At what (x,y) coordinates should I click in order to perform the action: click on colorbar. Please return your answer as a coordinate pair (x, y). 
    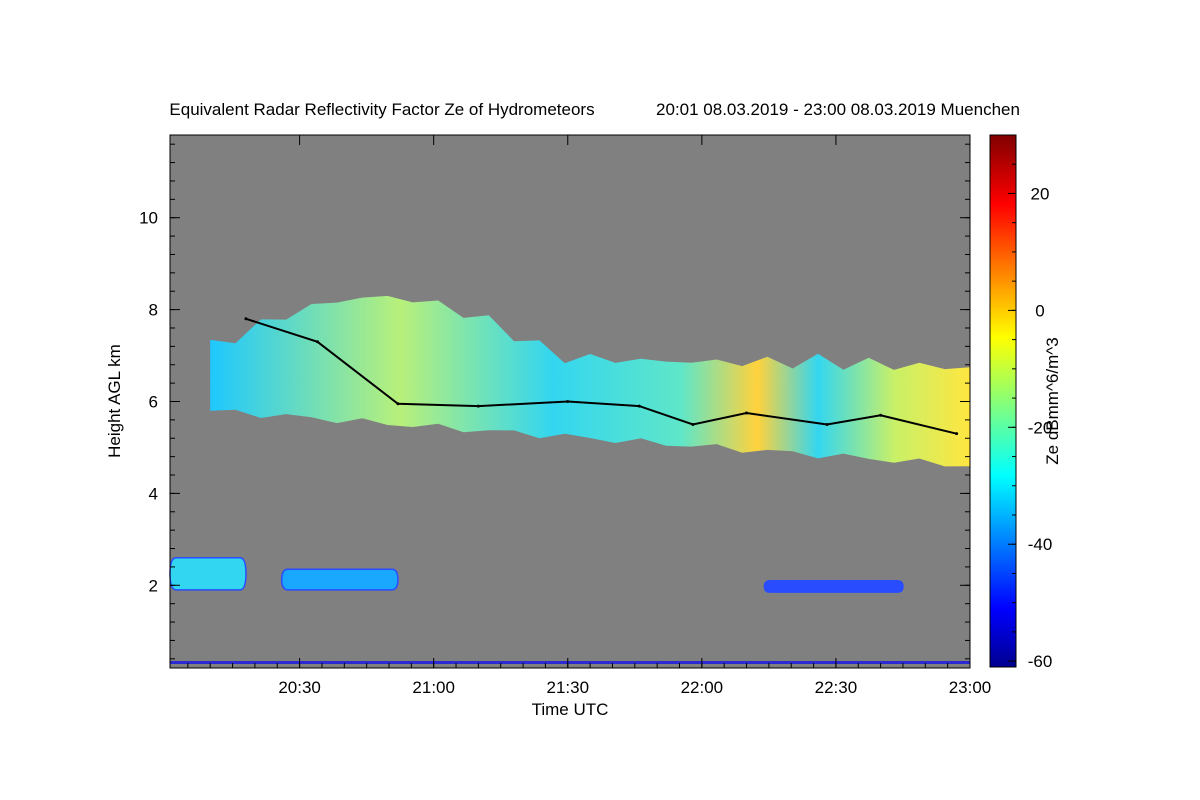
    Looking at the image, I should click on (1003, 401).